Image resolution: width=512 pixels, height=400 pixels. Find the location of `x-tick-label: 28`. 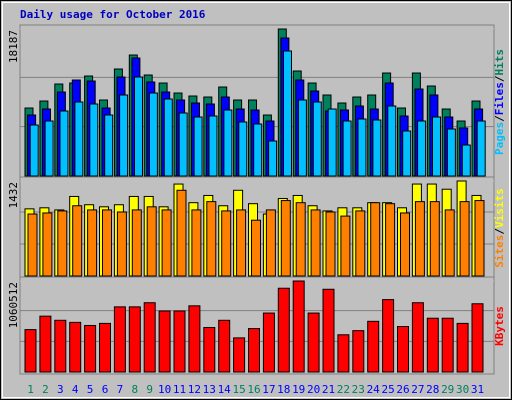

x-tick-label: 28 is located at coordinates (432, 389).